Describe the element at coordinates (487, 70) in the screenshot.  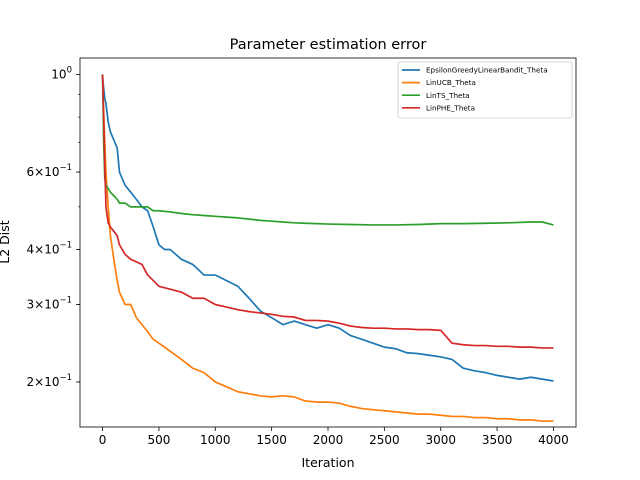
I see `legend-label: EpsilonGreedyLinearBandit_Theta` at that location.